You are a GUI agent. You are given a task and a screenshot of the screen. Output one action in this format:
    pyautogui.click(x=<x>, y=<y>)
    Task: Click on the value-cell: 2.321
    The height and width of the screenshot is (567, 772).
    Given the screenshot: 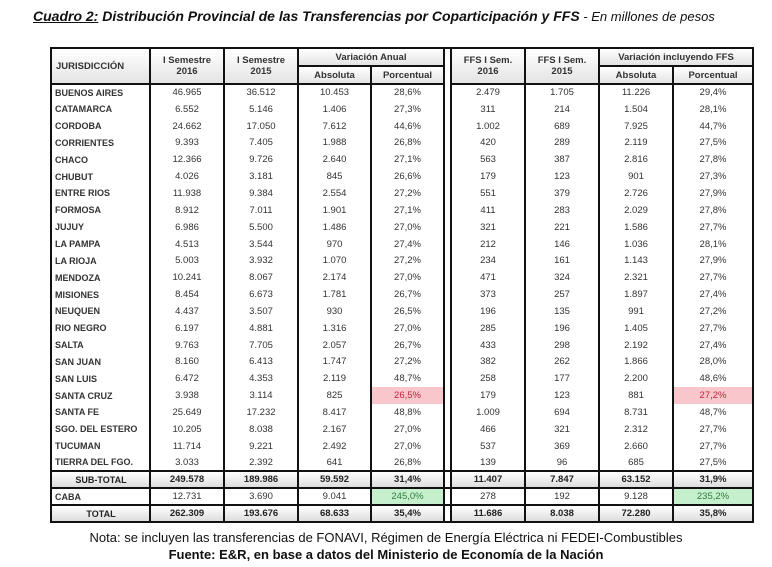 What is the action you would take?
    pyautogui.click(x=636, y=278)
    